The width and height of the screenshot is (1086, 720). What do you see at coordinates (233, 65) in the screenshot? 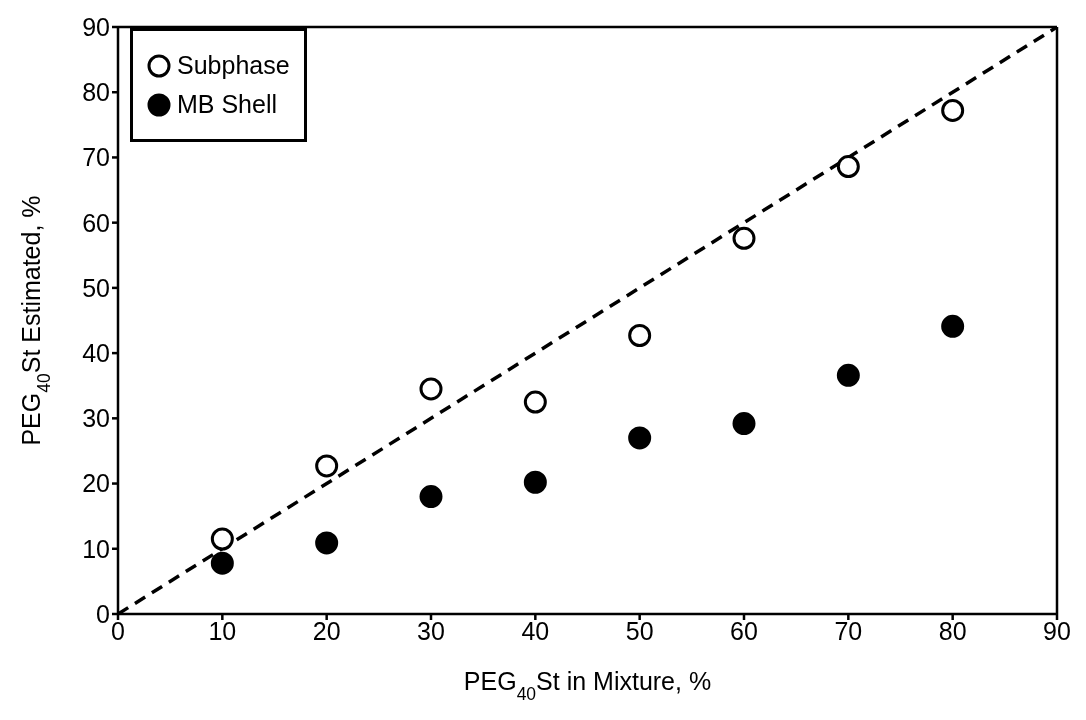
I see `legend-label: Subphase` at bounding box center [233, 65].